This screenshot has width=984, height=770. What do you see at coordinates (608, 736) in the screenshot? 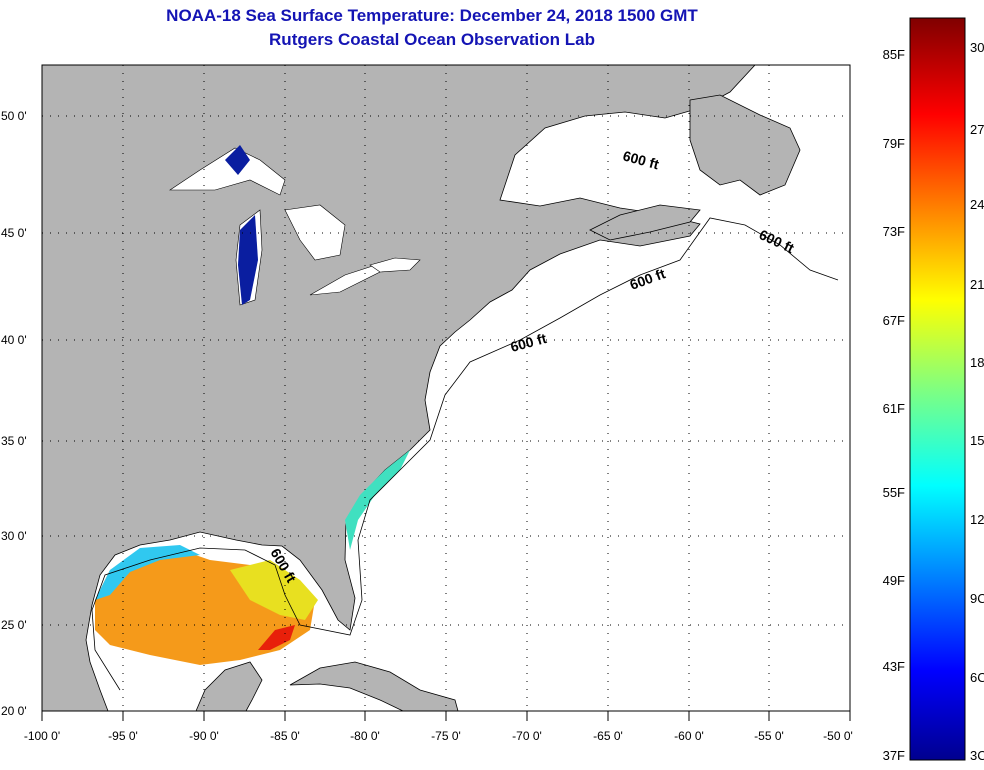
I see `lon-label: -65 0'` at bounding box center [608, 736].